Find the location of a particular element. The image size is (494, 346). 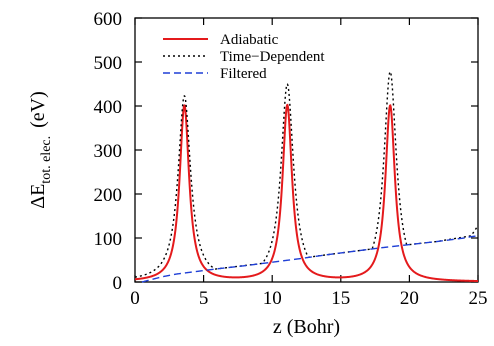

x-tick-label: 5 is located at coordinates (204, 298).